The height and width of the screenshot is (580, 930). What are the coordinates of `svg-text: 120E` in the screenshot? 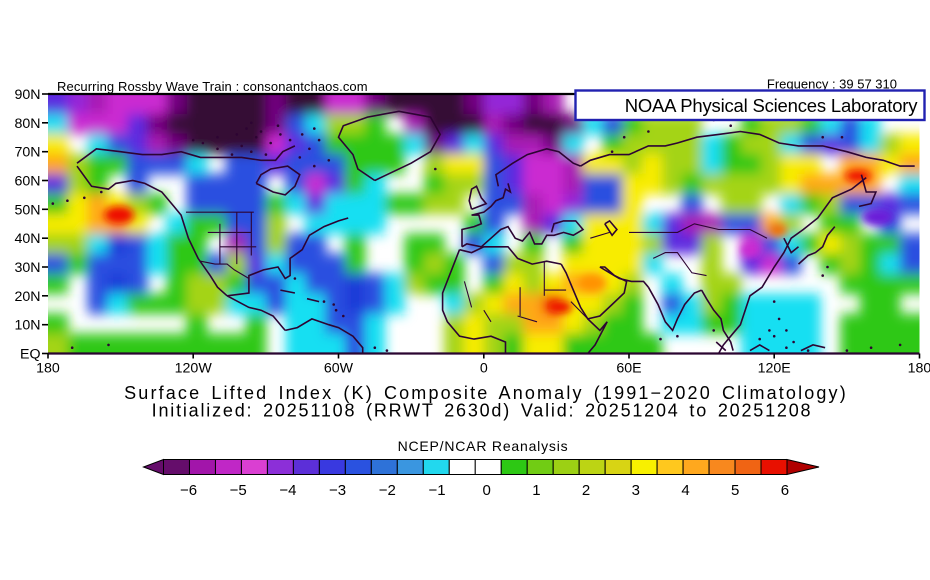 It's located at (774, 369).